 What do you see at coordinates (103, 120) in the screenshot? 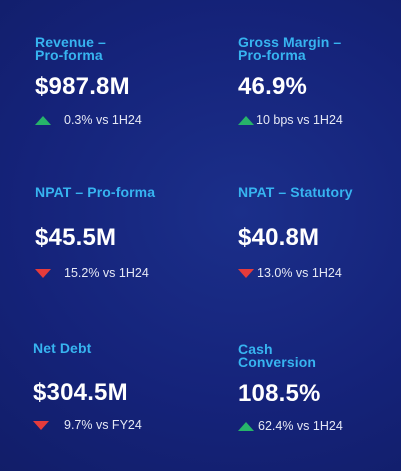
I see `metric-change-text: 0.3% vs 1H24` at bounding box center [103, 120].